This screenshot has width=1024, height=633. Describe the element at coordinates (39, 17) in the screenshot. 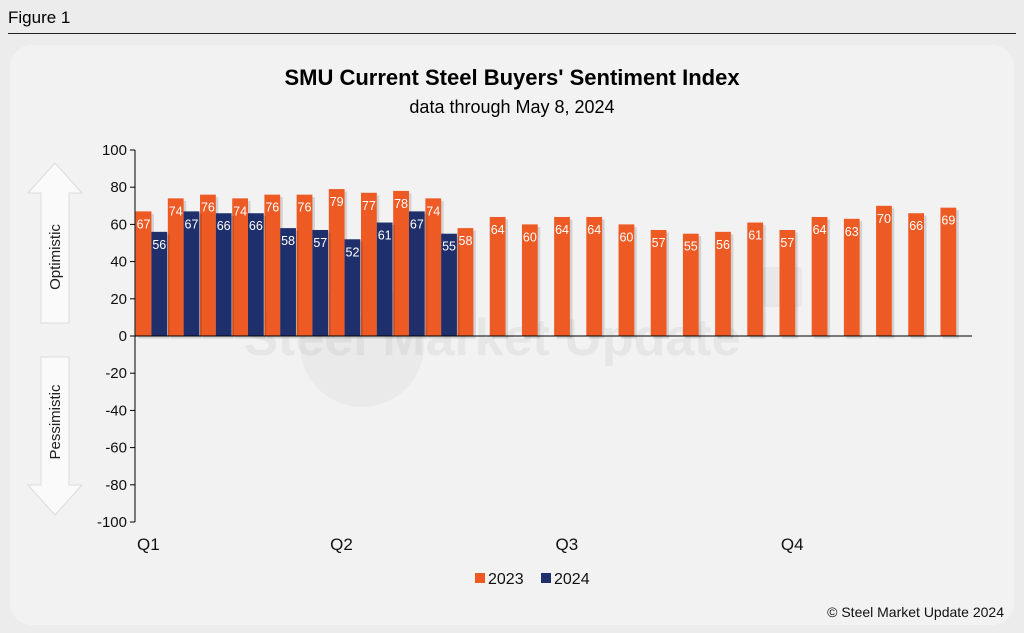

I see `figure-label: Figure 1` at that location.